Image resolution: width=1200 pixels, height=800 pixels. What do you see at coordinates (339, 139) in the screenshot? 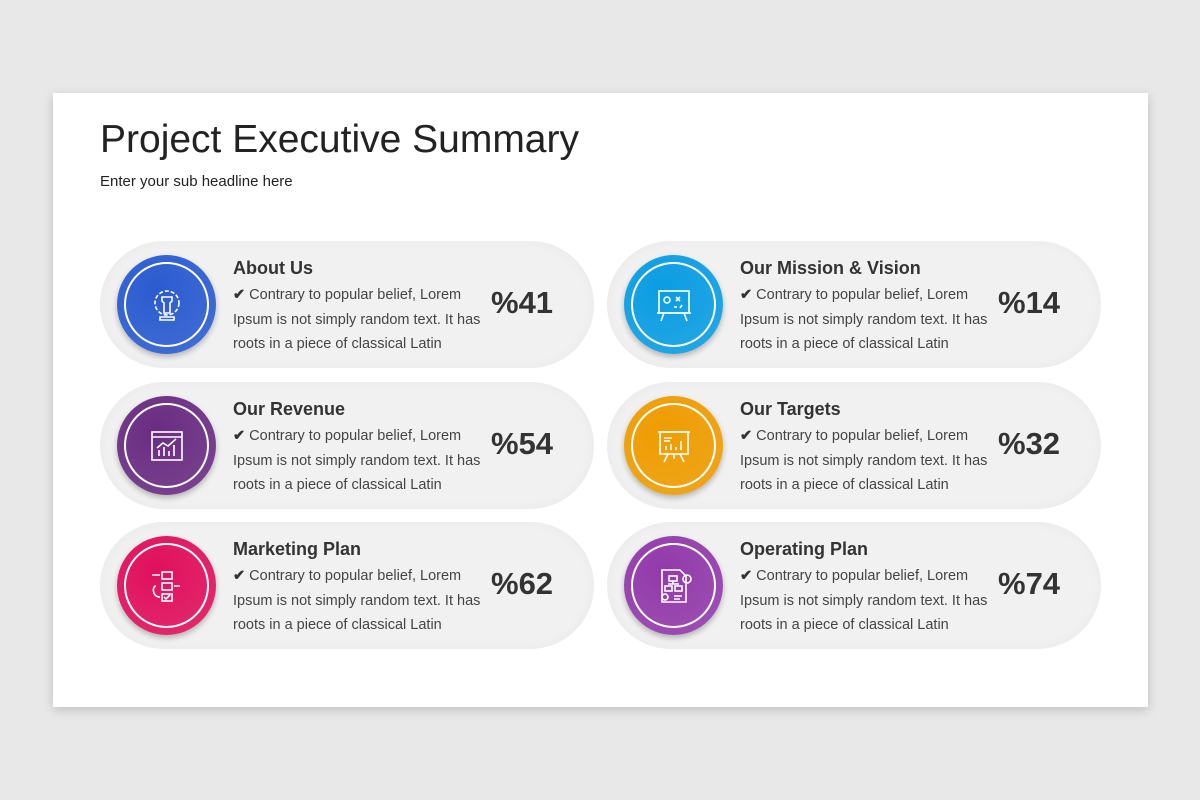
I see `page-title: Project Executive Summary` at bounding box center [339, 139].